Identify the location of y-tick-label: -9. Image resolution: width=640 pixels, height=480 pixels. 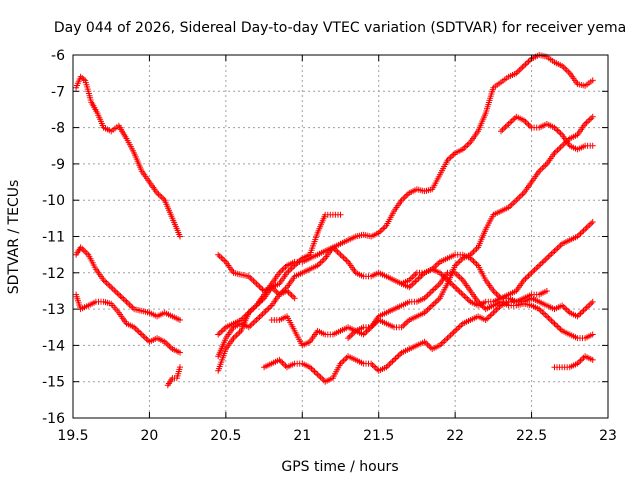
(58, 165).